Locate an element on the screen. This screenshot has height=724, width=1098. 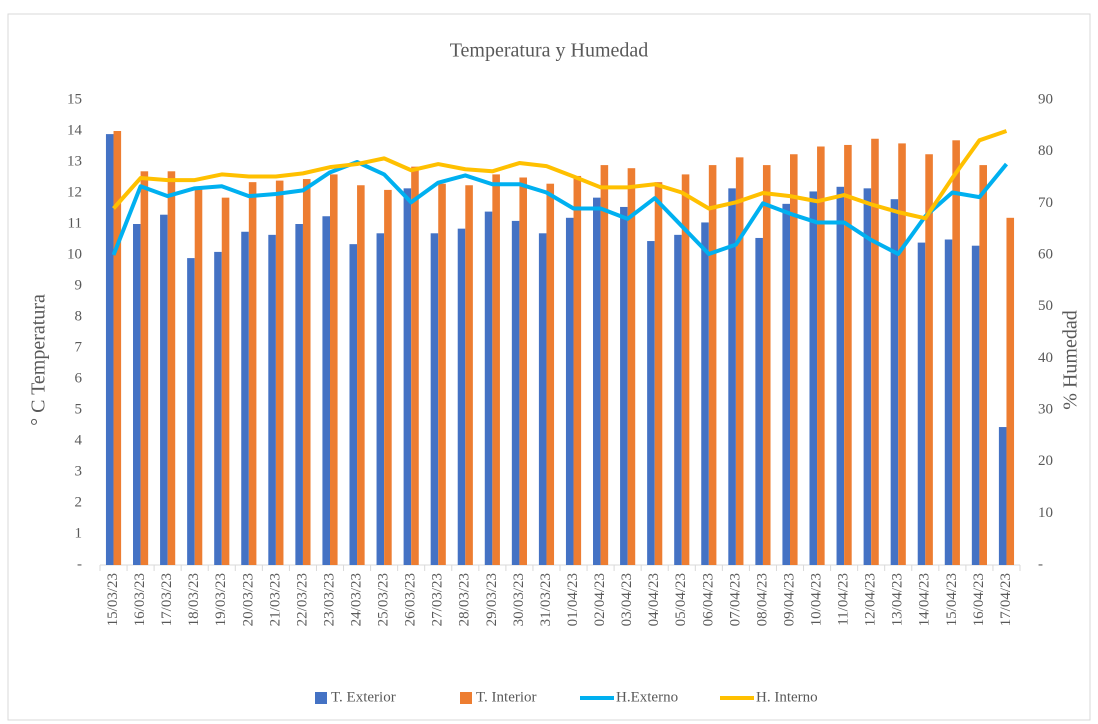
x-tick-label: 29/03/23 is located at coordinates (492, 599).